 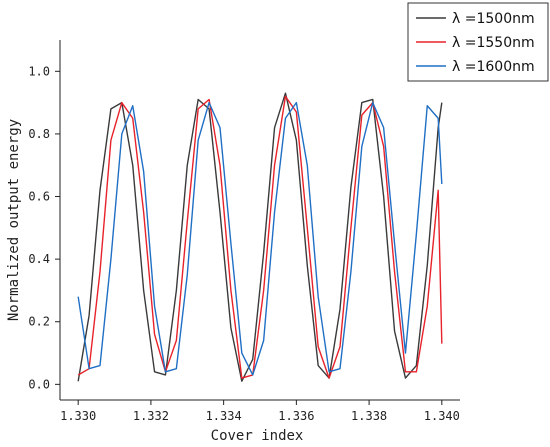 What do you see at coordinates (257, 436) in the screenshot?
I see `x-axis-title: Cover index` at bounding box center [257, 436].